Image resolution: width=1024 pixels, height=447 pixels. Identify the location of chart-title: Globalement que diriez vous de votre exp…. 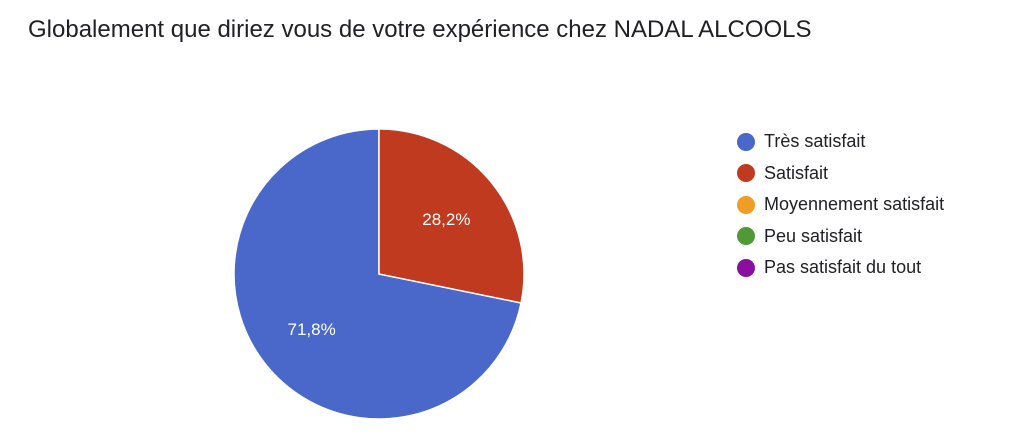
(420, 29).